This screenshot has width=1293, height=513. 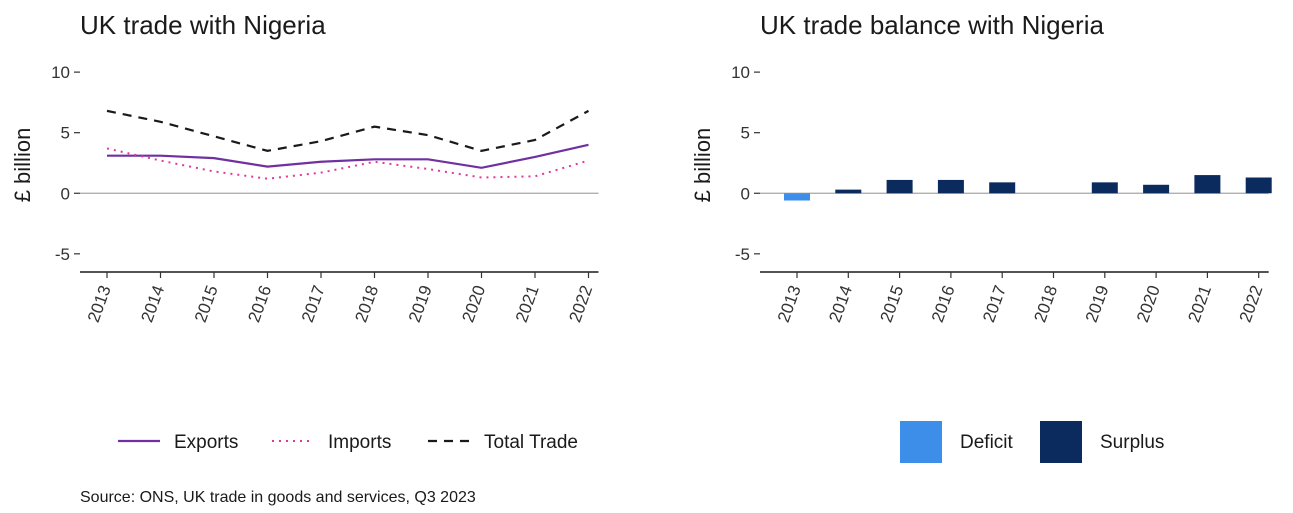 I want to click on legend-key-surplus, so click(x=1061, y=442).